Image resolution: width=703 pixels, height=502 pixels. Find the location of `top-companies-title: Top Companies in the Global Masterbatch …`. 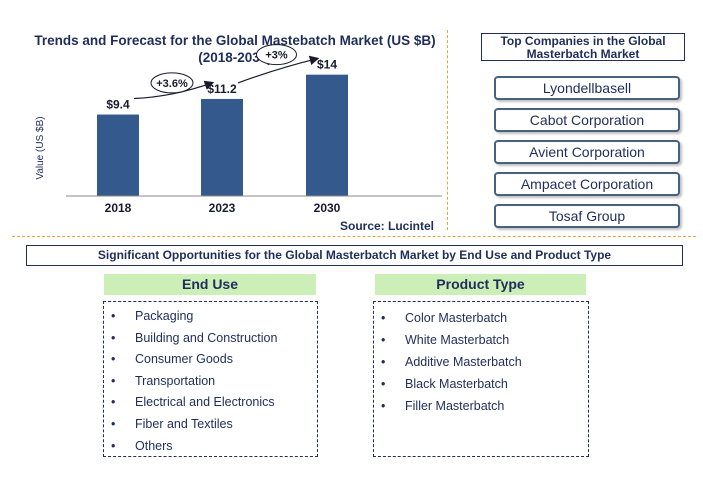

top-companies-title: Top Companies in the Global Masterbatch … is located at coordinates (583, 47).